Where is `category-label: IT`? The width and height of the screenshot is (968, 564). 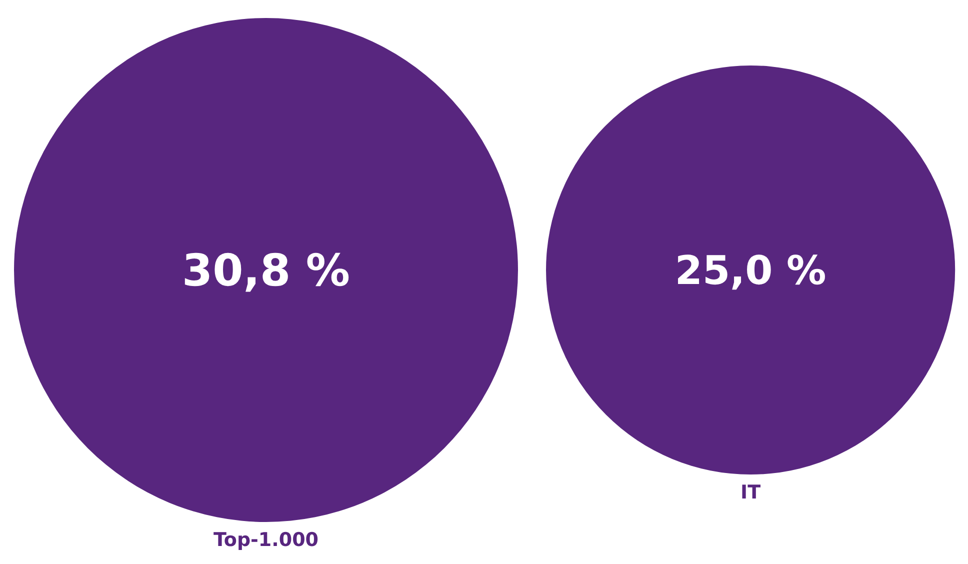 category-label: IT is located at coordinates (750, 493).